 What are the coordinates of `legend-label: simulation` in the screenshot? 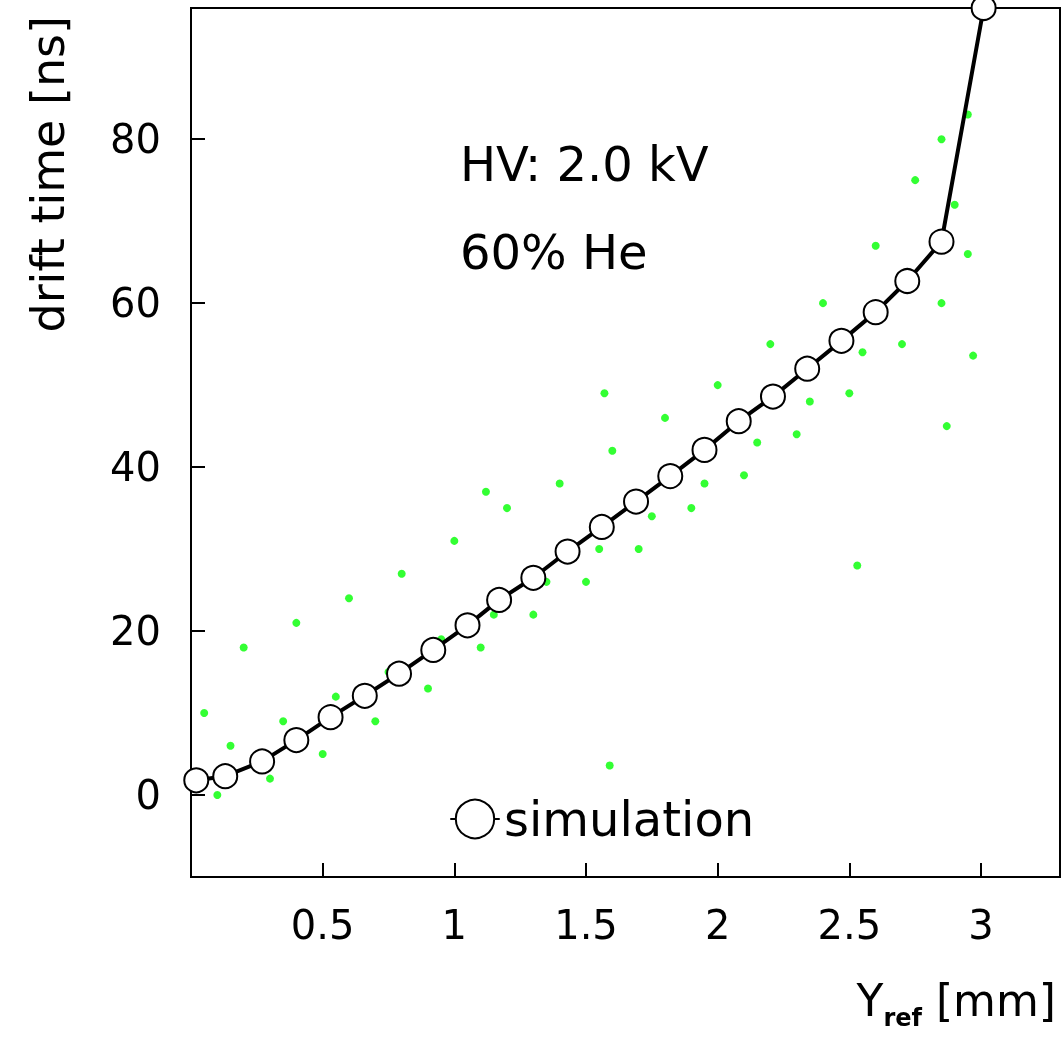 It's located at (629, 819).